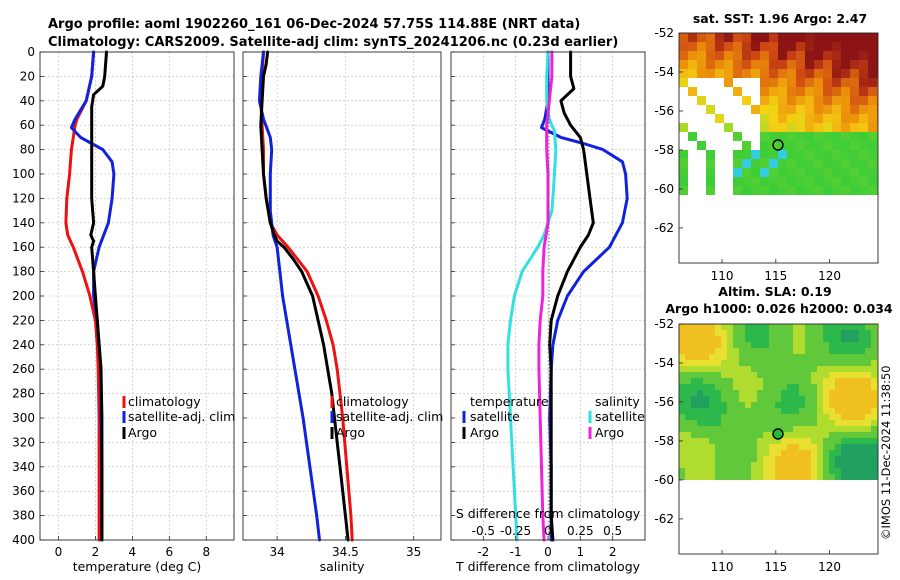 The image size is (900, 580). Describe the element at coordinates (779, 308) in the screenshot. I see `sla-map-subtitle: Argo h1000: 0.026 h2000: 0.034` at that location.